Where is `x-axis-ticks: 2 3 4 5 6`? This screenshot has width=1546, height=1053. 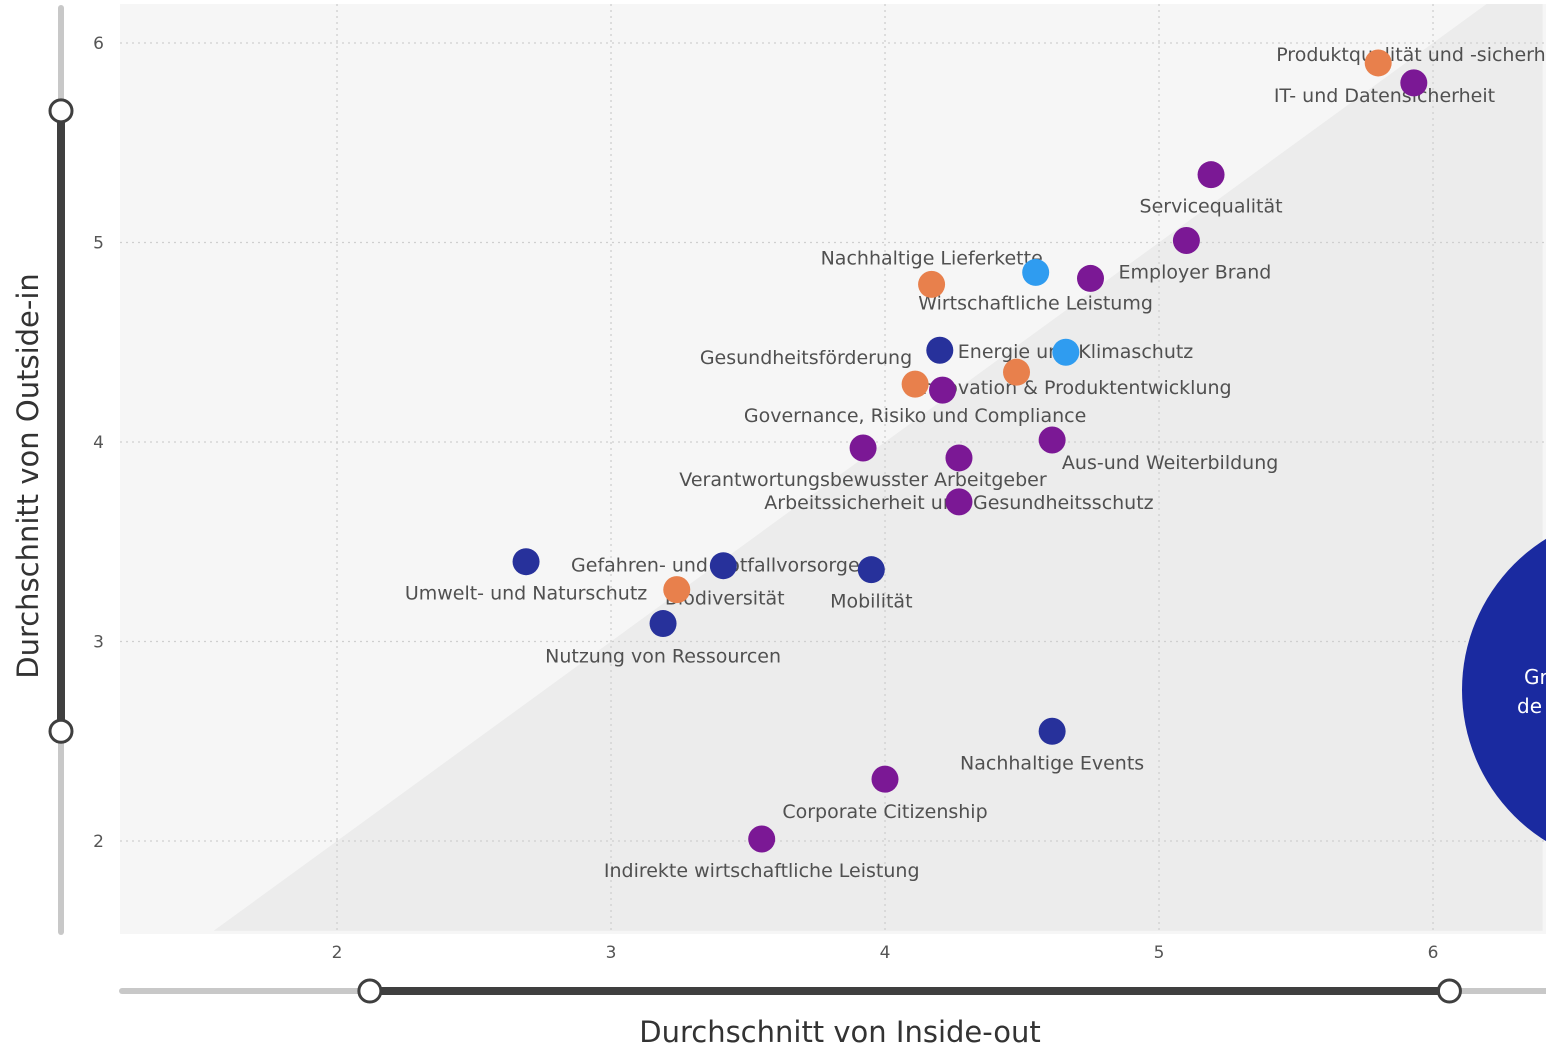
x-axis-ticks: 2 3 4 5 6 is located at coordinates (885, 953).